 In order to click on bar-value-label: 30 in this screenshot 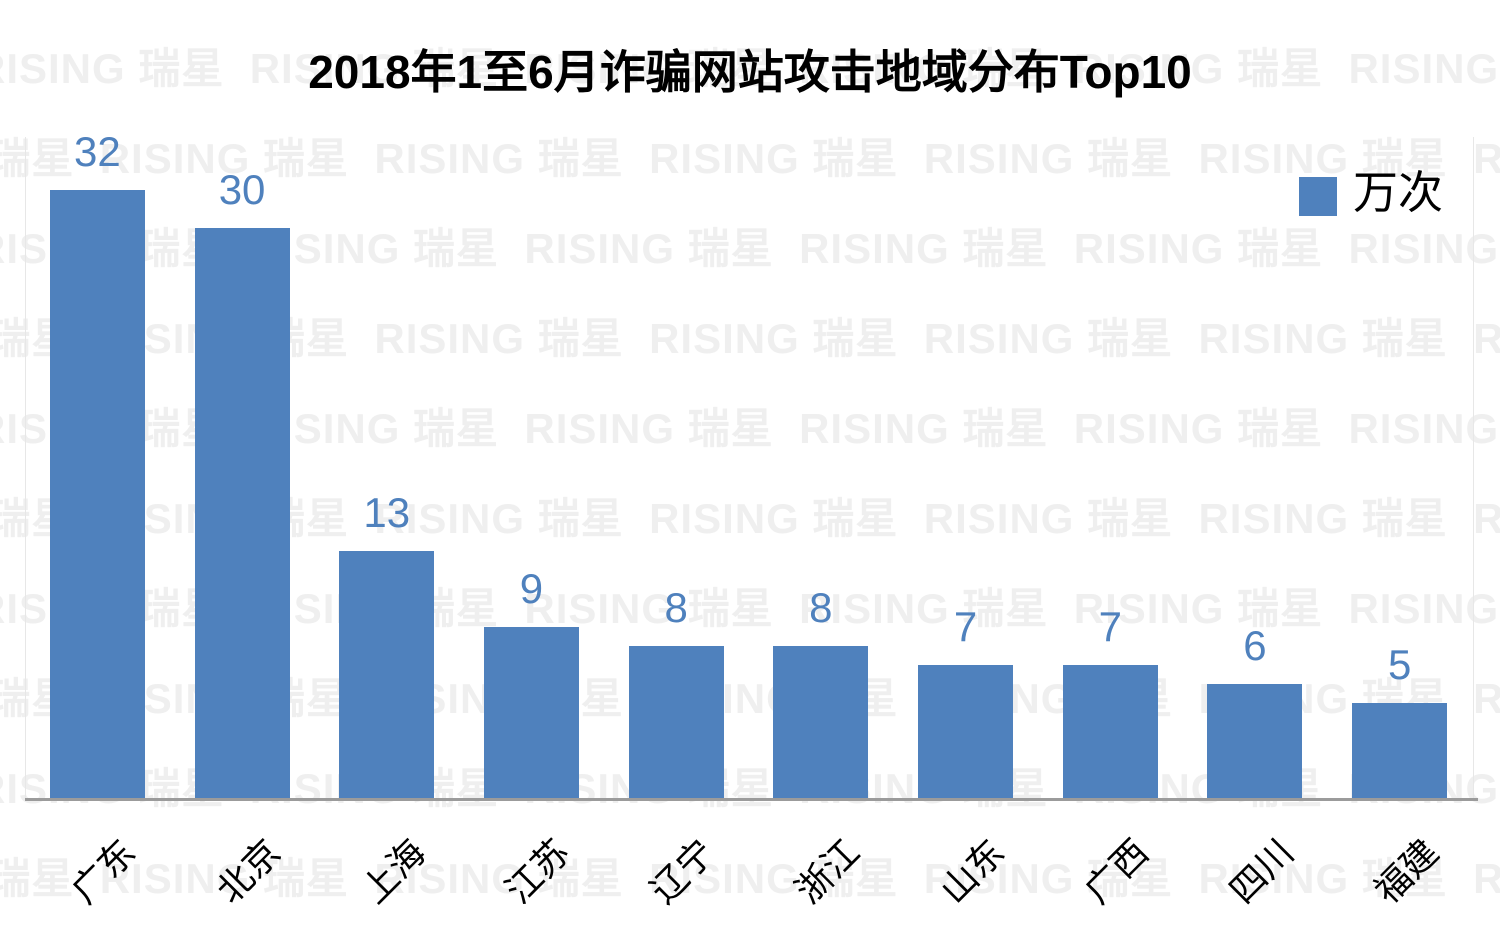, I will do `click(242, 189)`.